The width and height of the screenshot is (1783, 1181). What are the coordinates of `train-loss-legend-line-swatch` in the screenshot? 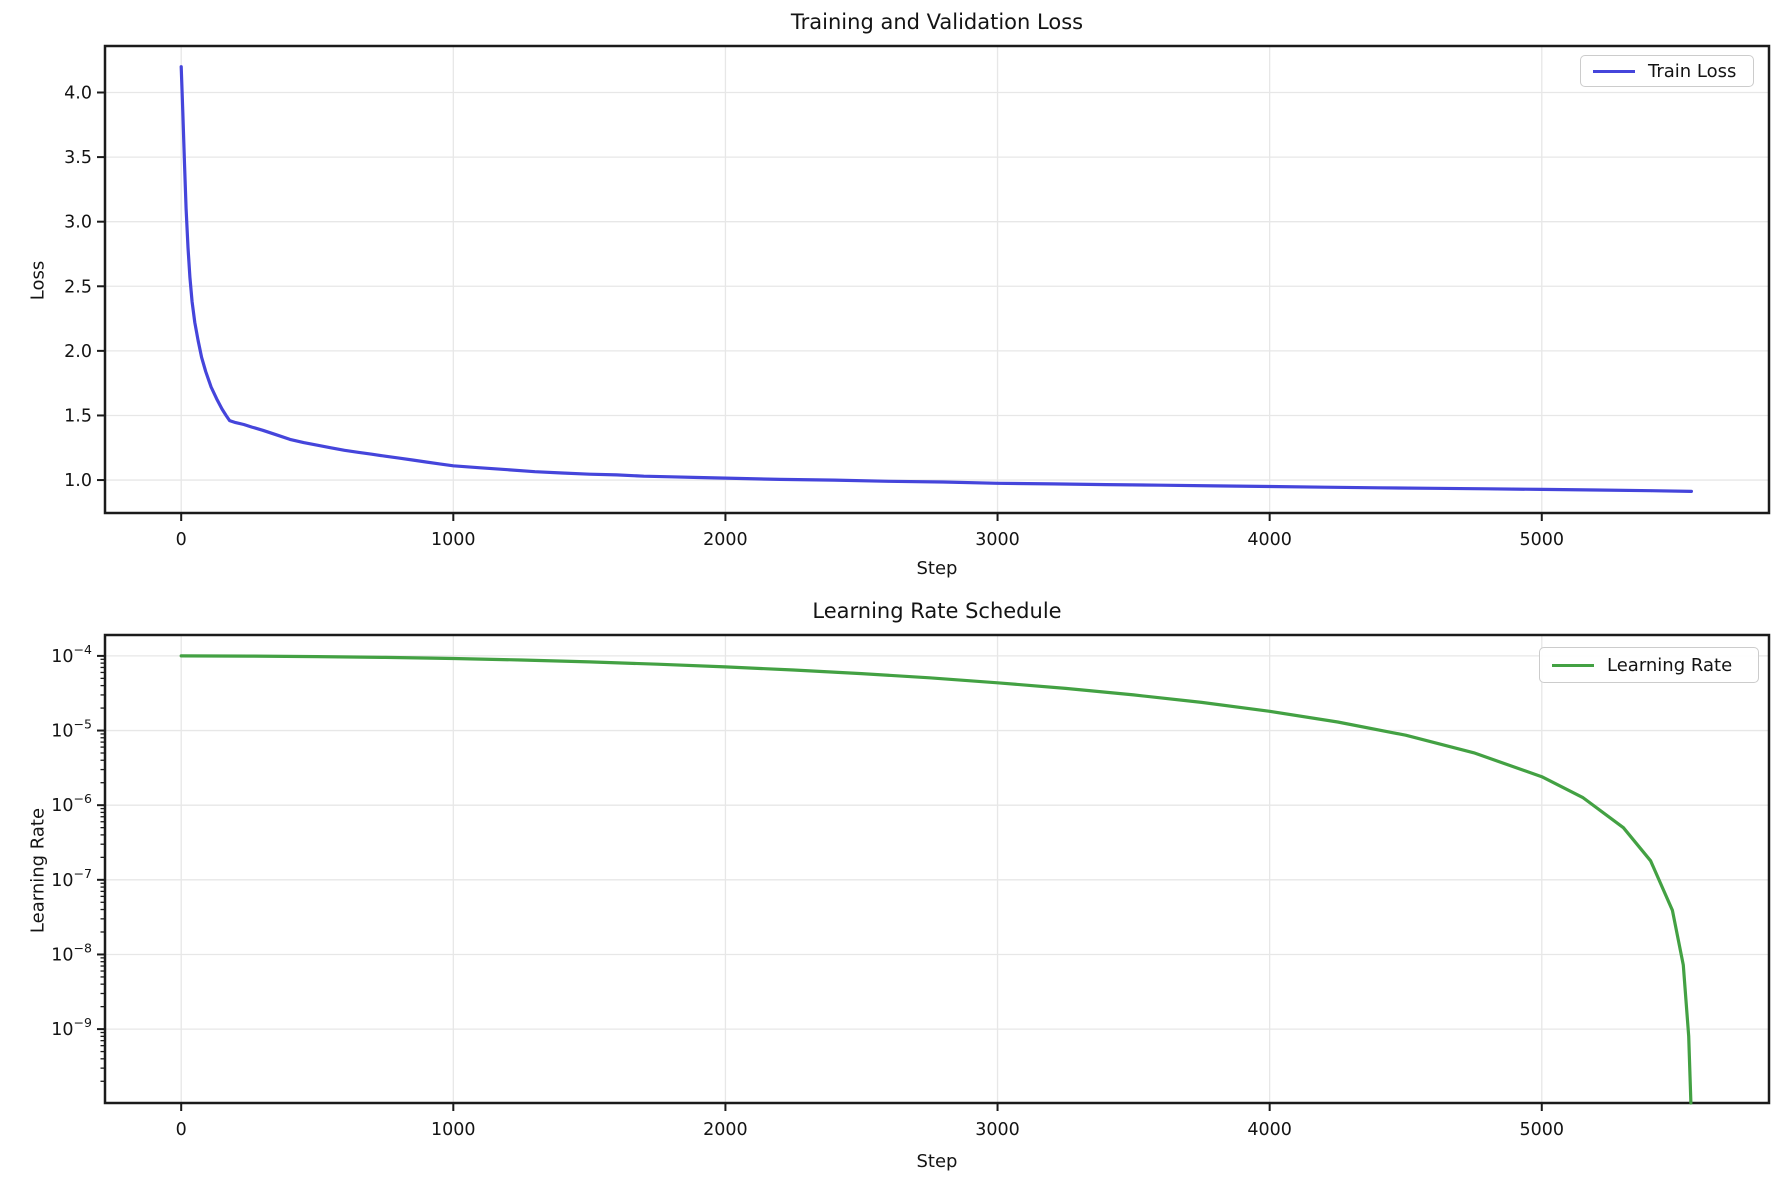 It's located at (1614, 71).